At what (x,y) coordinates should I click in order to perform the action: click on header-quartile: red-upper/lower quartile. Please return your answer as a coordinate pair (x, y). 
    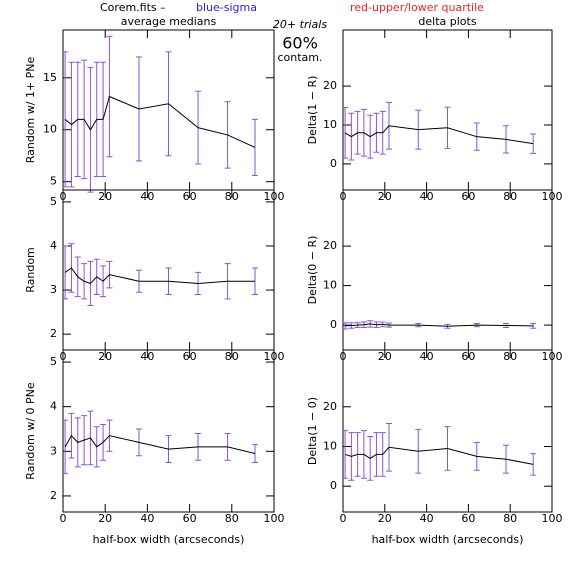
    Looking at the image, I should click on (417, 7).